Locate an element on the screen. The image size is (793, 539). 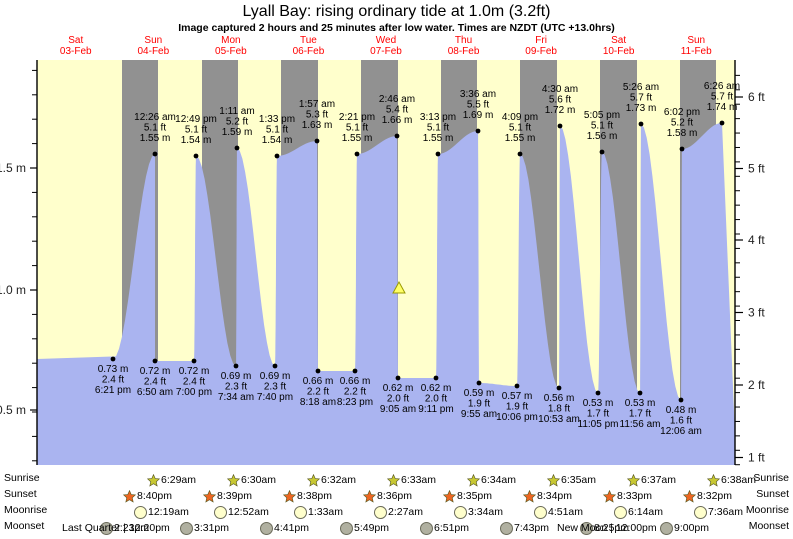
tide-label-line: 0.69 m is located at coordinates (236, 376).